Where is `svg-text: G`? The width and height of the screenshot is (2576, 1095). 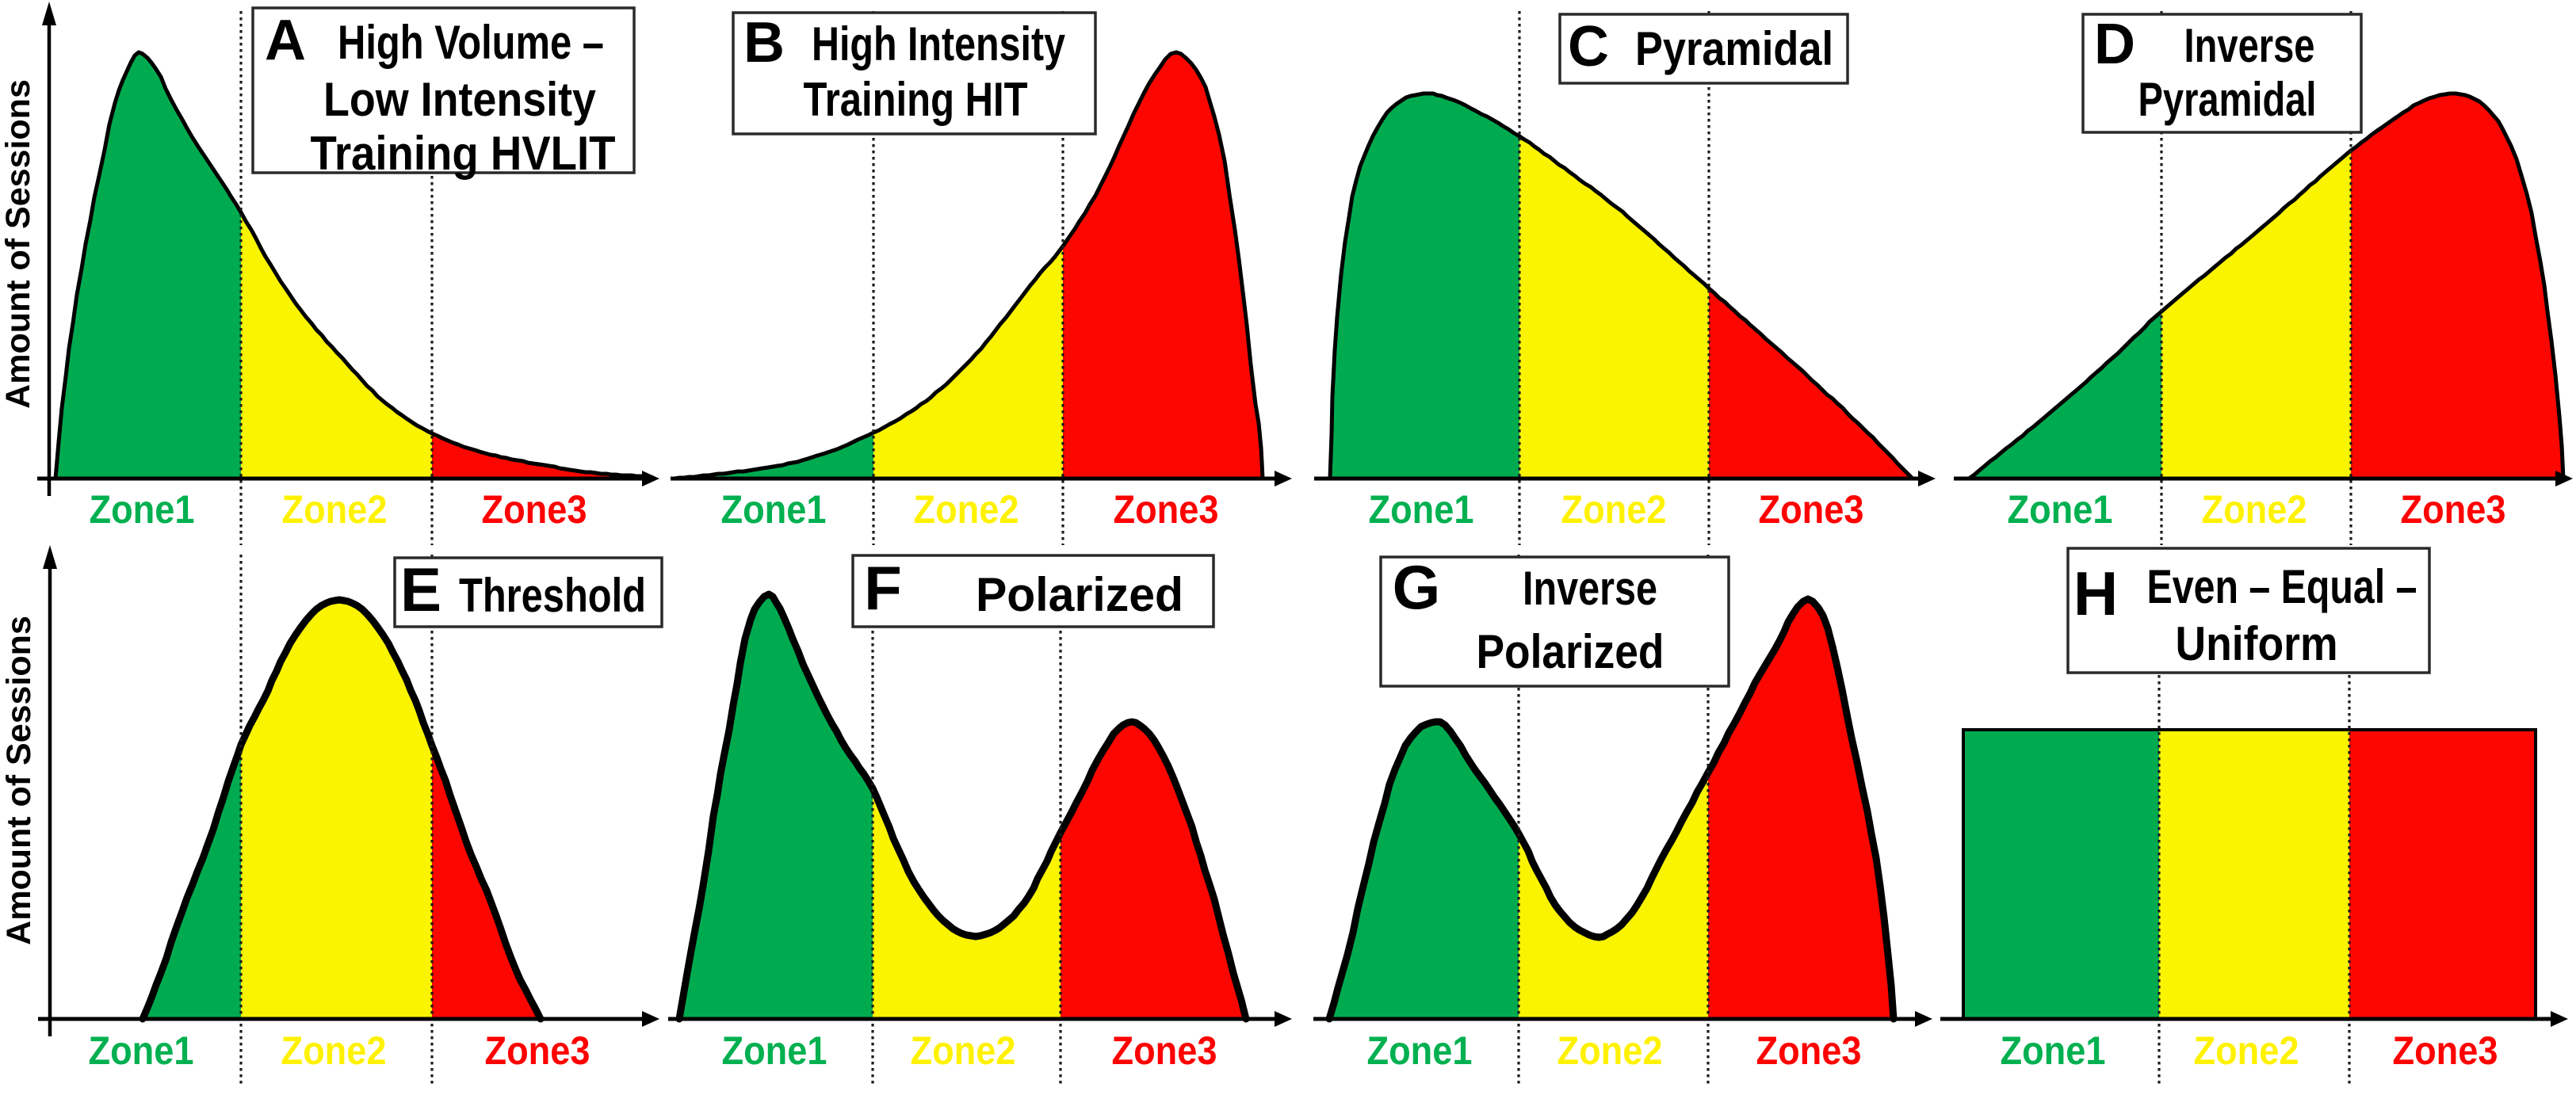
svg-text: G is located at coordinates (1417, 587).